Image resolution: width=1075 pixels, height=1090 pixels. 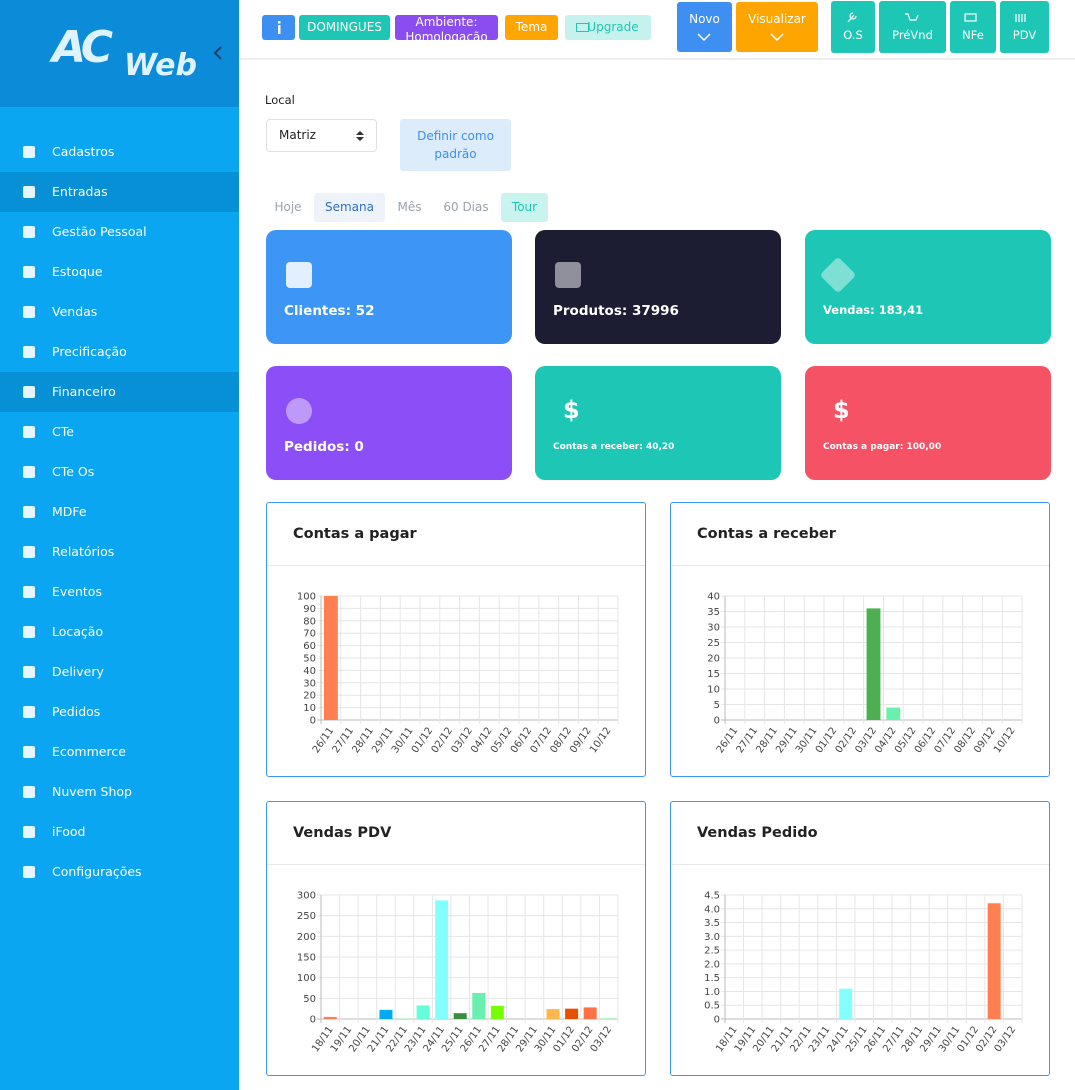 What do you see at coordinates (777, 27) in the screenshot?
I see `view-button: Visualizar` at bounding box center [777, 27].